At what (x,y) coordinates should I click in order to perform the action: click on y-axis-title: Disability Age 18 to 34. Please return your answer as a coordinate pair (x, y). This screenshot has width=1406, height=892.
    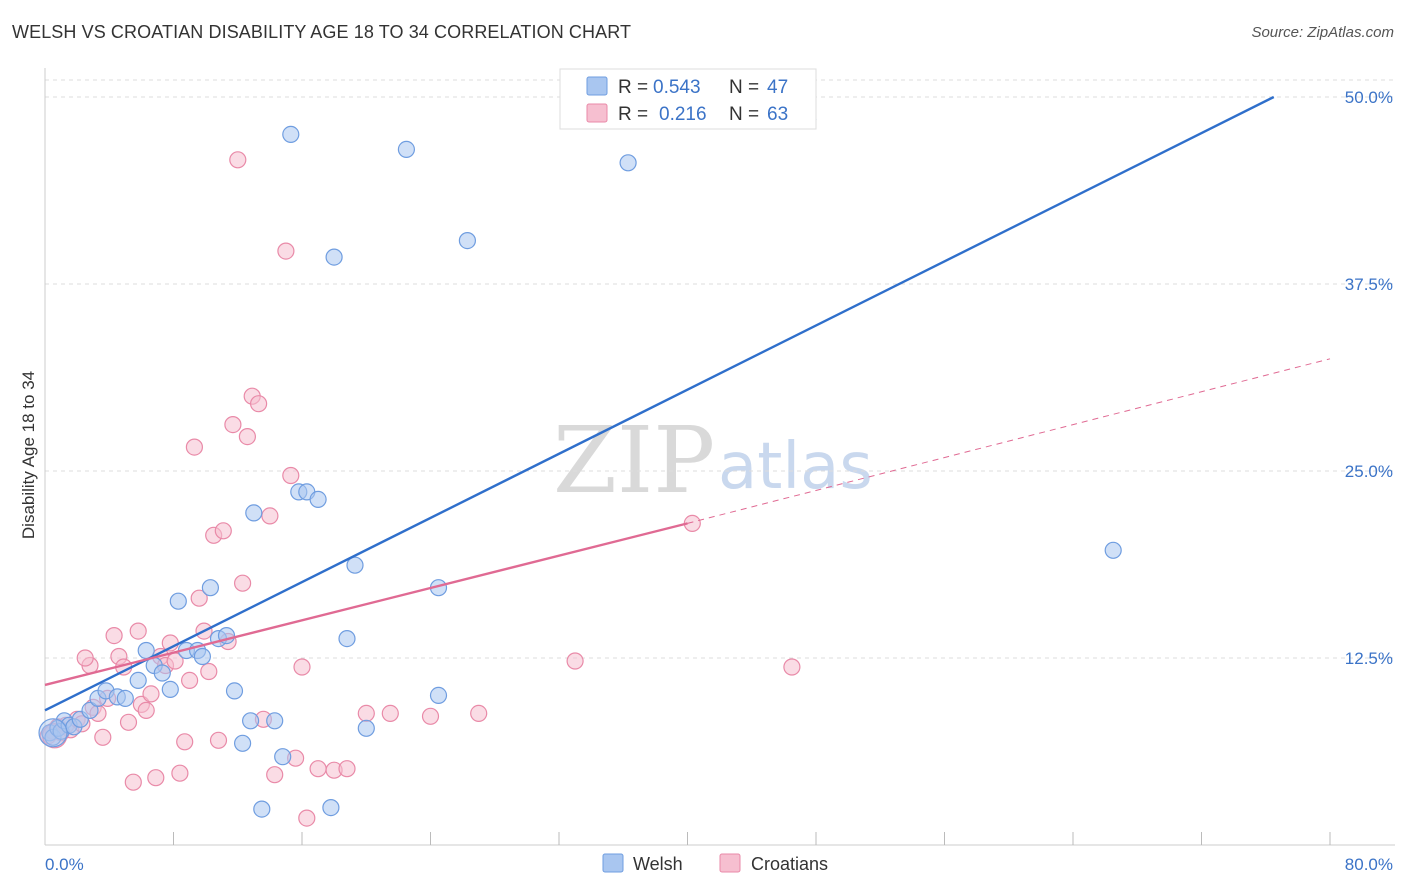
    Looking at the image, I should click on (28, 455).